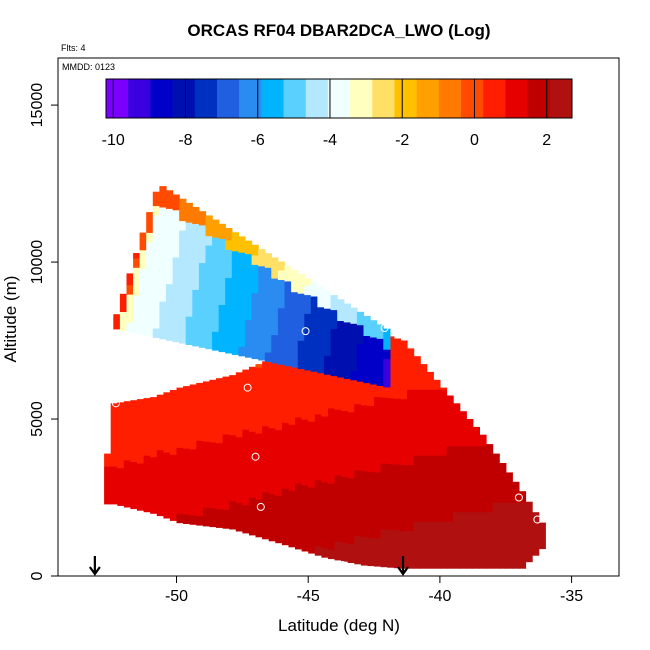 The image size is (650, 650). What do you see at coordinates (185, 140) in the screenshot?
I see `colorbar-tick-label: -8` at bounding box center [185, 140].